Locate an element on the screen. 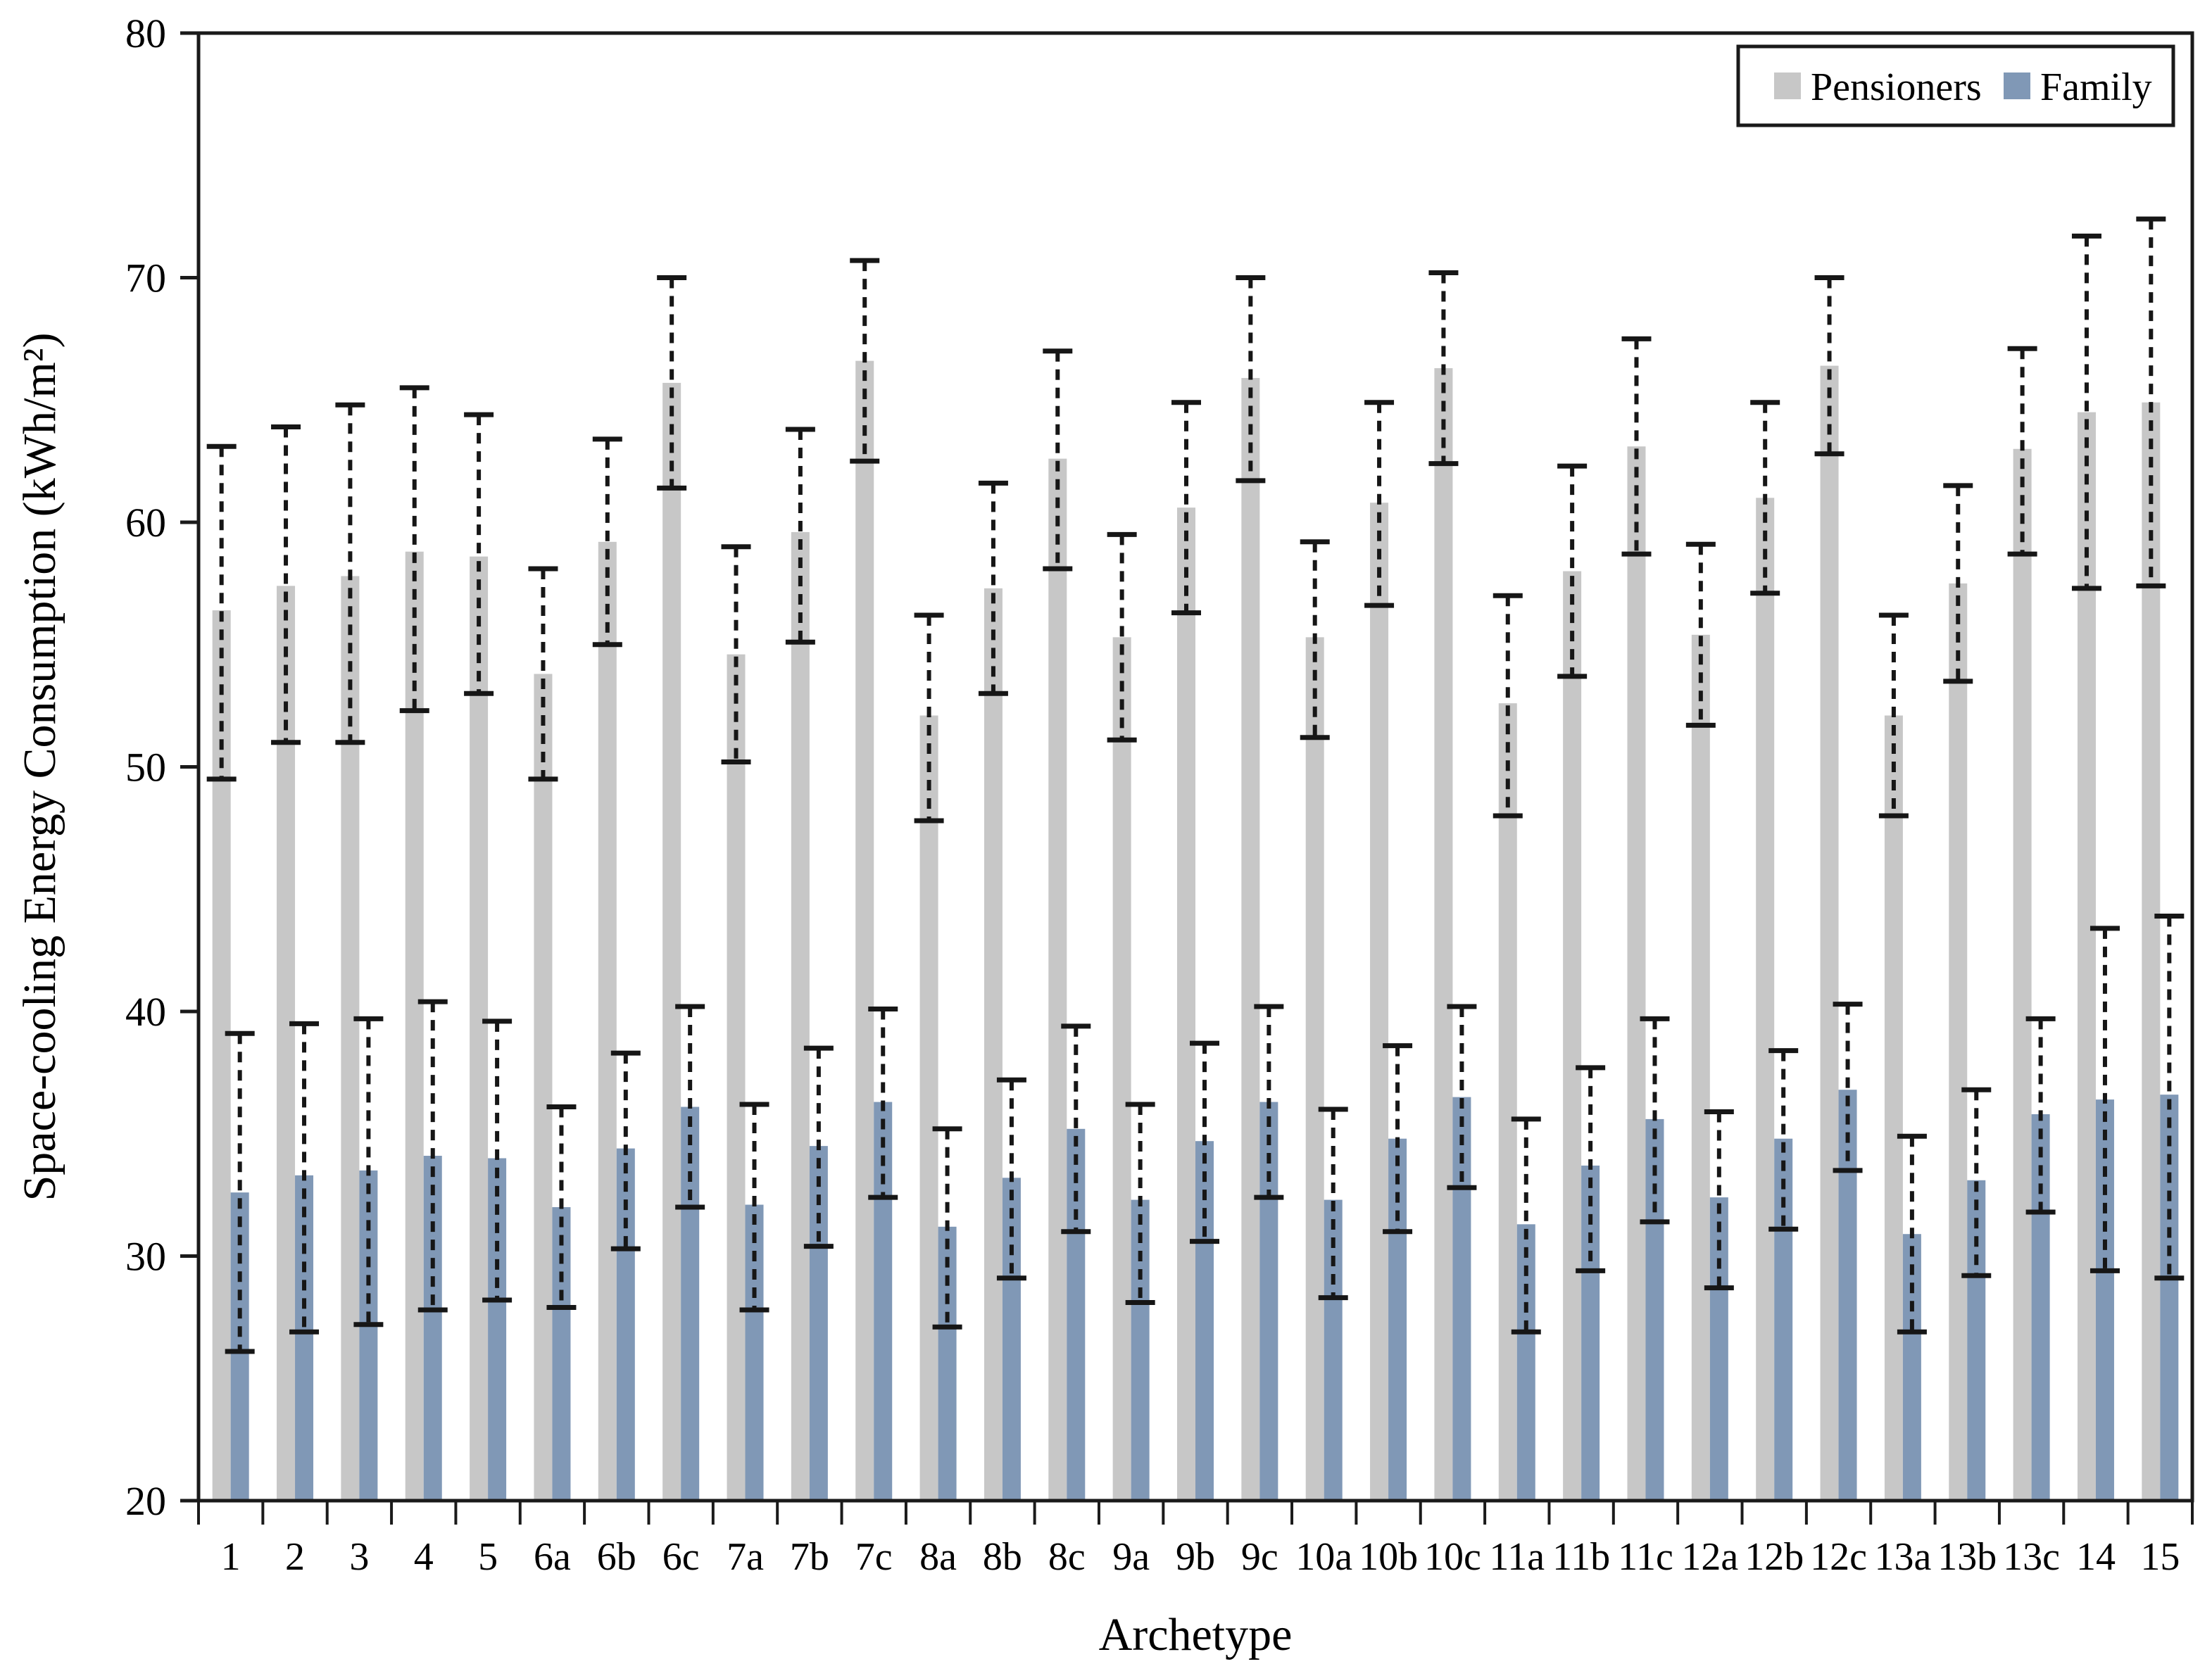 Image resolution: width=2212 pixels, height=1671 pixels. x-tick-label-12c: 12c is located at coordinates (1839, 1557).